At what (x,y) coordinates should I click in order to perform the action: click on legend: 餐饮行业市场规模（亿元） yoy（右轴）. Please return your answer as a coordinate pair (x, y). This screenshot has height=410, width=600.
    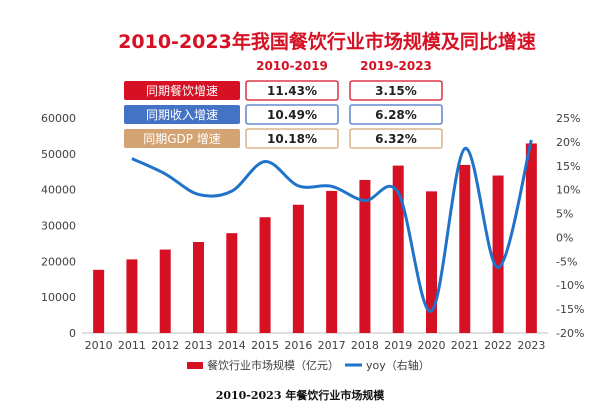
    Looking at the image, I should click on (308, 365).